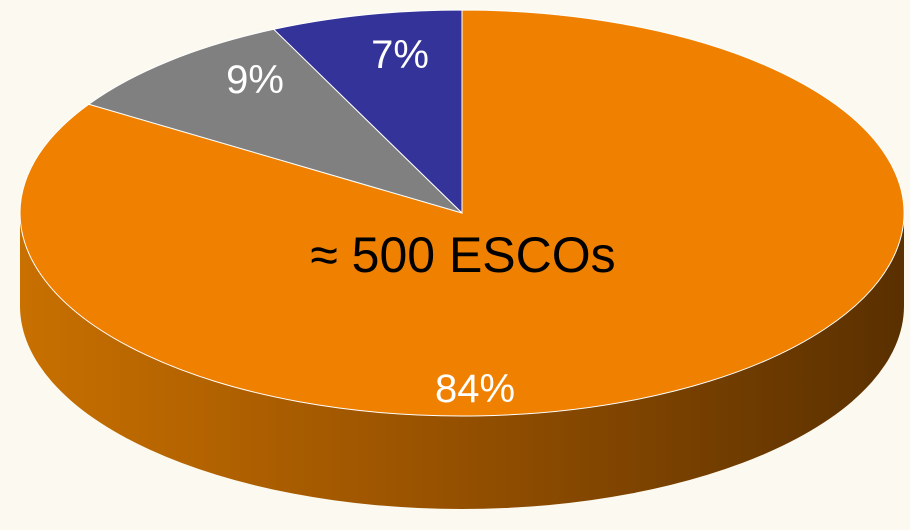 The width and height of the screenshot is (910, 530). Describe the element at coordinates (462, 255) in the screenshot. I see `center-annotation: ≈ 500 ESCOs` at that location.